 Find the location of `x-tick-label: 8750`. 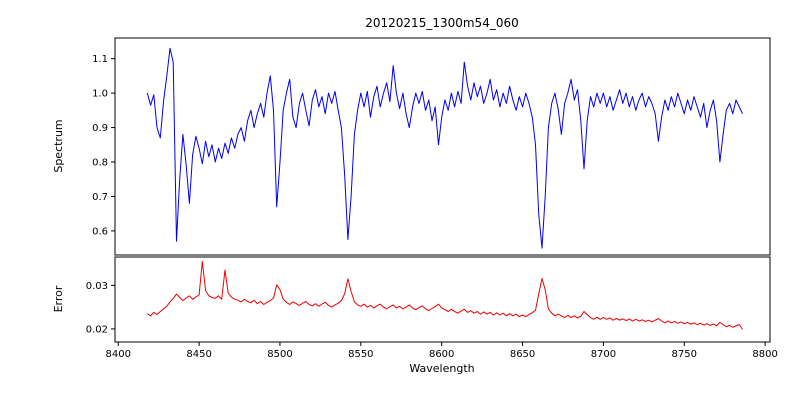

x-tick-label: 8750 is located at coordinates (684, 354).